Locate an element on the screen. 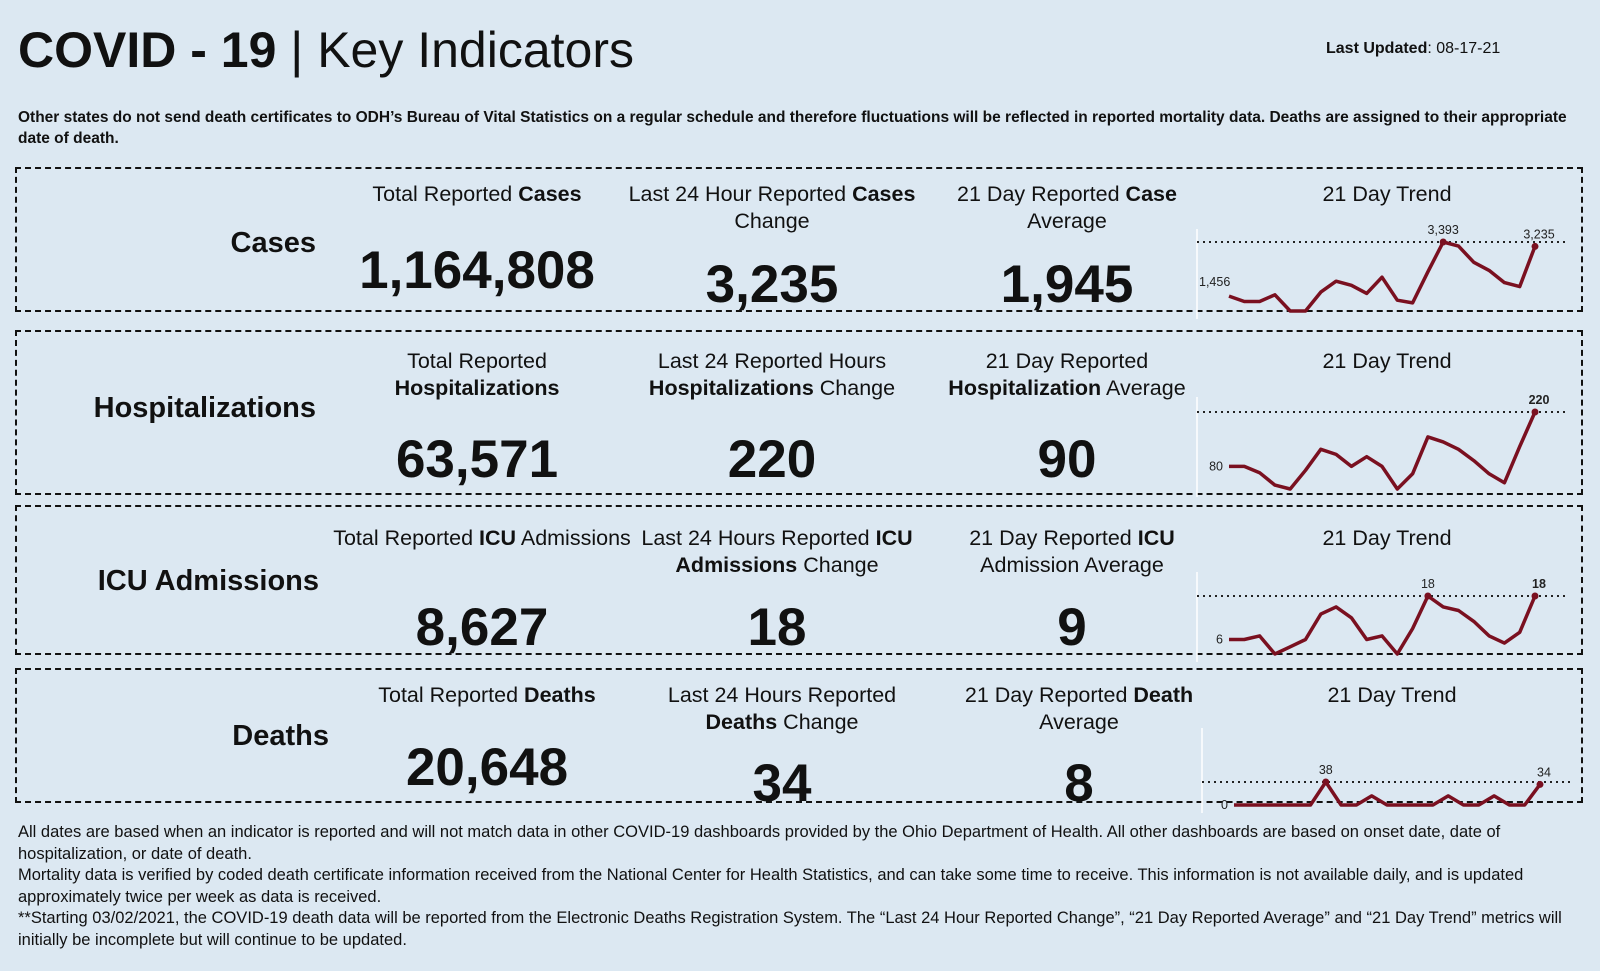  metric-title: 21 Day Reported Hospitalization Average is located at coordinates (1067, 375).